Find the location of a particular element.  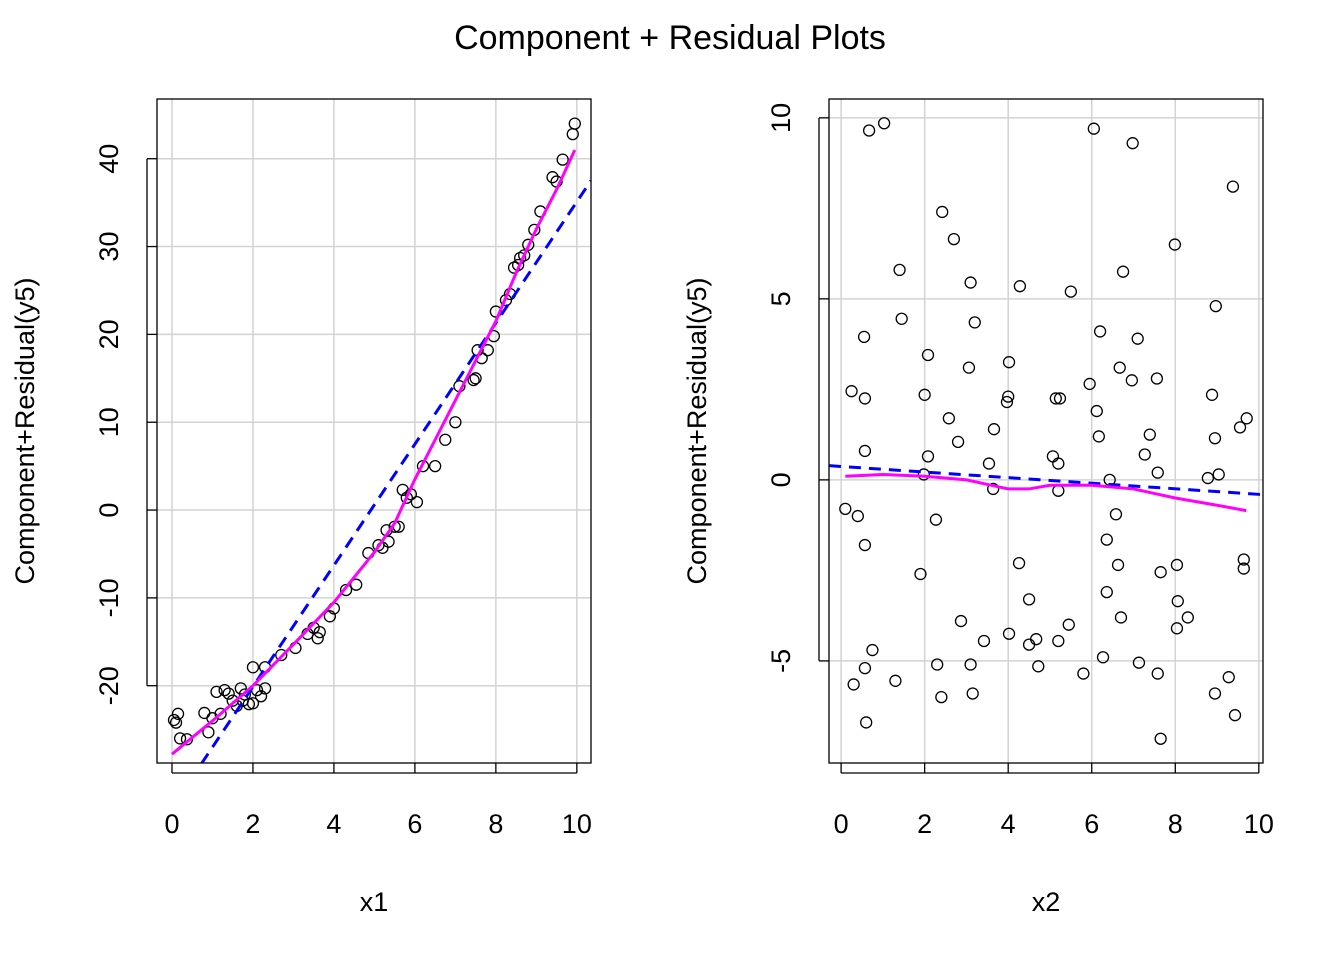

regression-line is located at coordinates (1046, 480).